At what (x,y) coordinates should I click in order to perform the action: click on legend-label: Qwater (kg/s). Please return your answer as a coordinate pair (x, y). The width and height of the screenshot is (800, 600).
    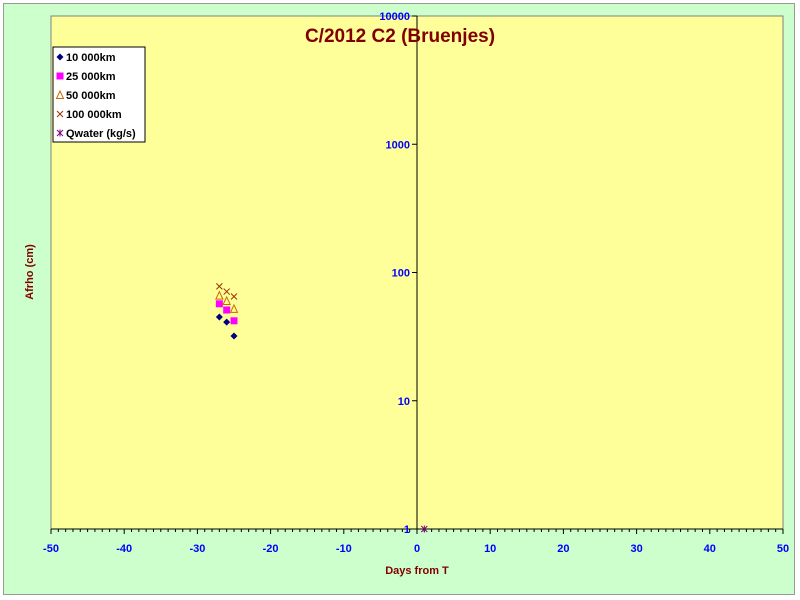
    Looking at the image, I should click on (101, 134).